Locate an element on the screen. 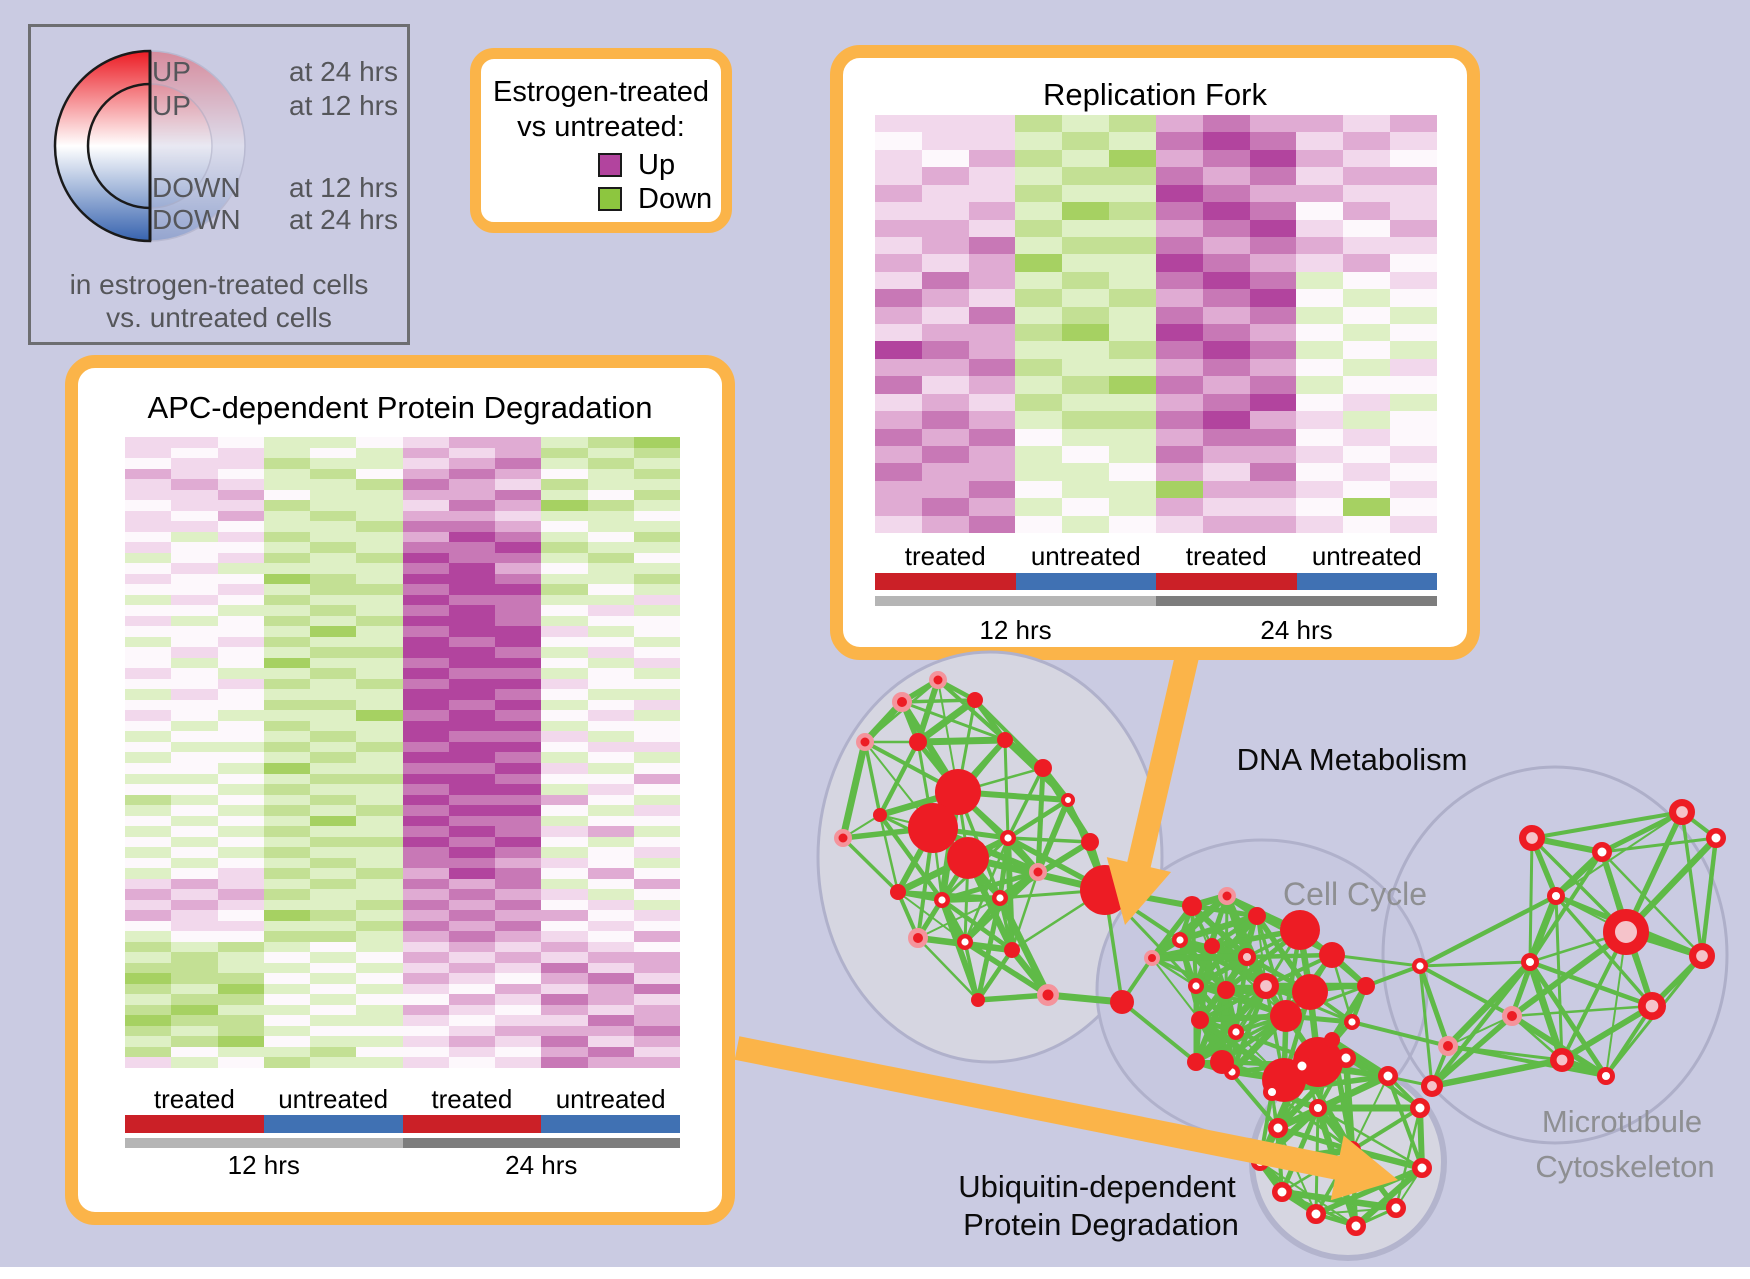  flow-arrow-shaft is located at coordinates (1163, 759).